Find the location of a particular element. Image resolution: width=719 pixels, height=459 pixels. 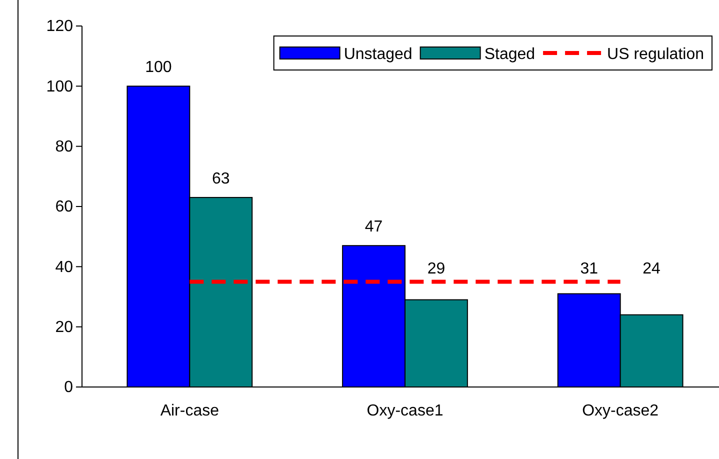

data-label: 24 is located at coordinates (651, 269).